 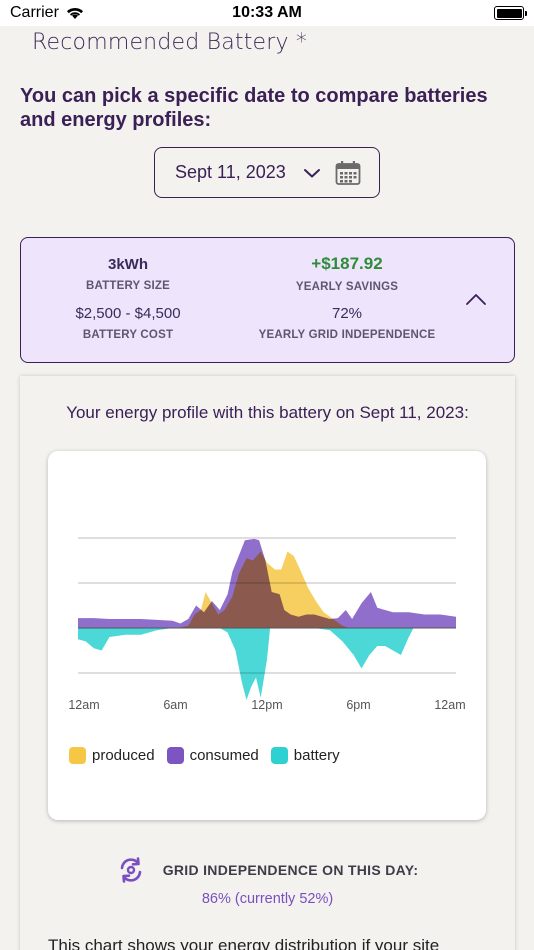 I want to click on legend-label-battery: battery, so click(x=316, y=755).